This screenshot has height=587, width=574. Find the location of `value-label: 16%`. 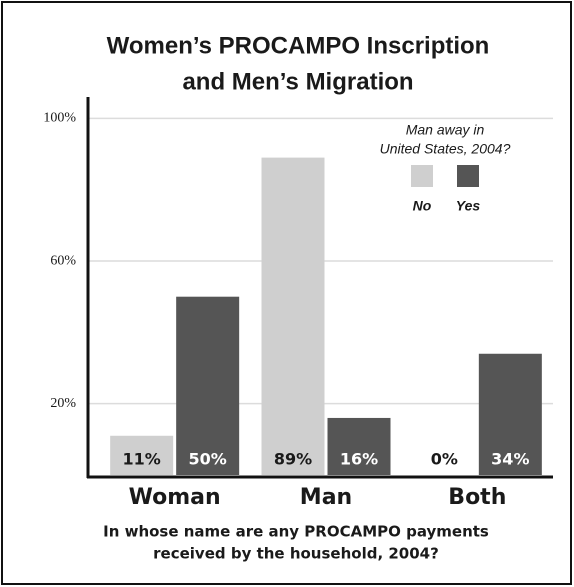

value-label: 16% is located at coordinates (359, 459).